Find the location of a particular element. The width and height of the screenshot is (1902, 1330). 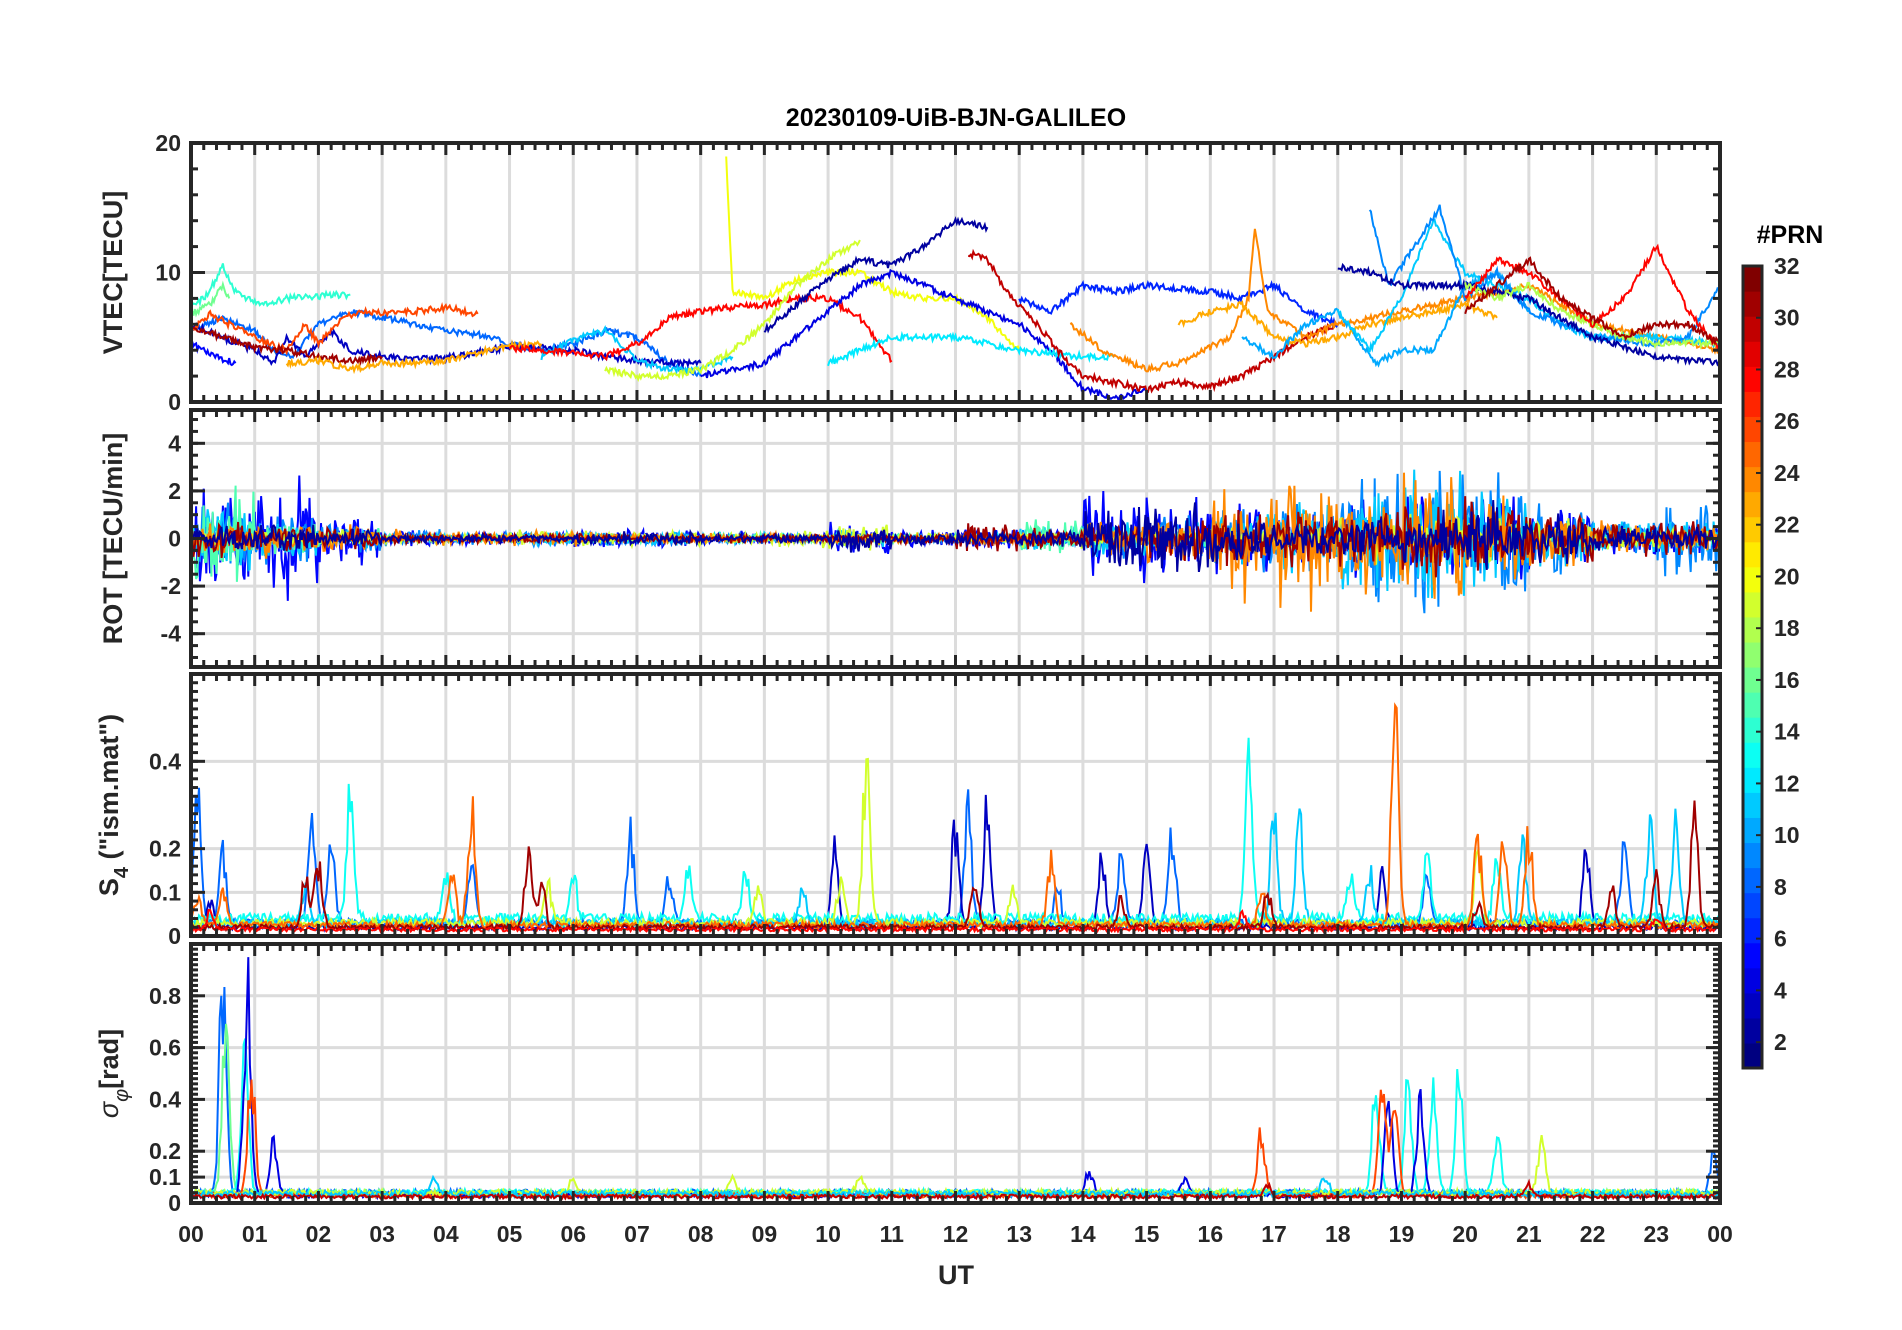

colorbar-tick-label: 4 is located at coordinates (1780, 990).